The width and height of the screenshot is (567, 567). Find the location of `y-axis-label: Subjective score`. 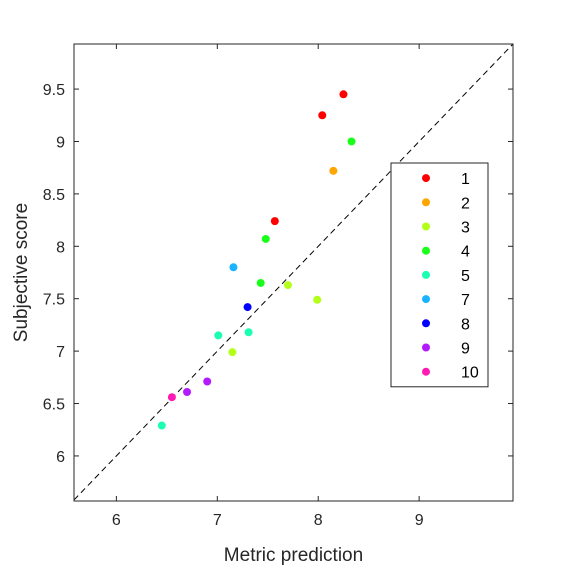

y-axis-label: Subjective score is located at coordinates (21, 272).